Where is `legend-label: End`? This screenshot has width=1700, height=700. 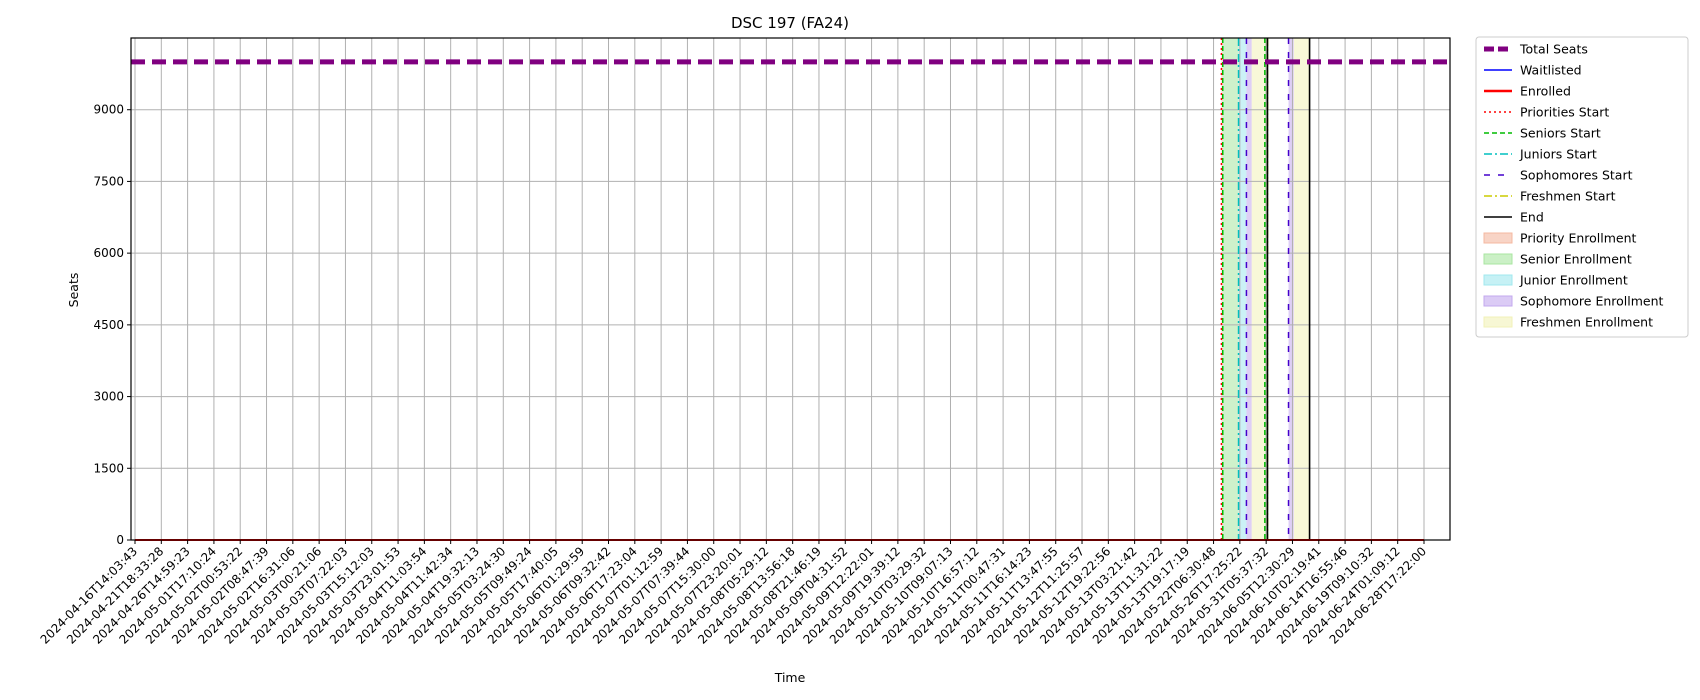
legend-label: End is located at coordinates (1532, 217).